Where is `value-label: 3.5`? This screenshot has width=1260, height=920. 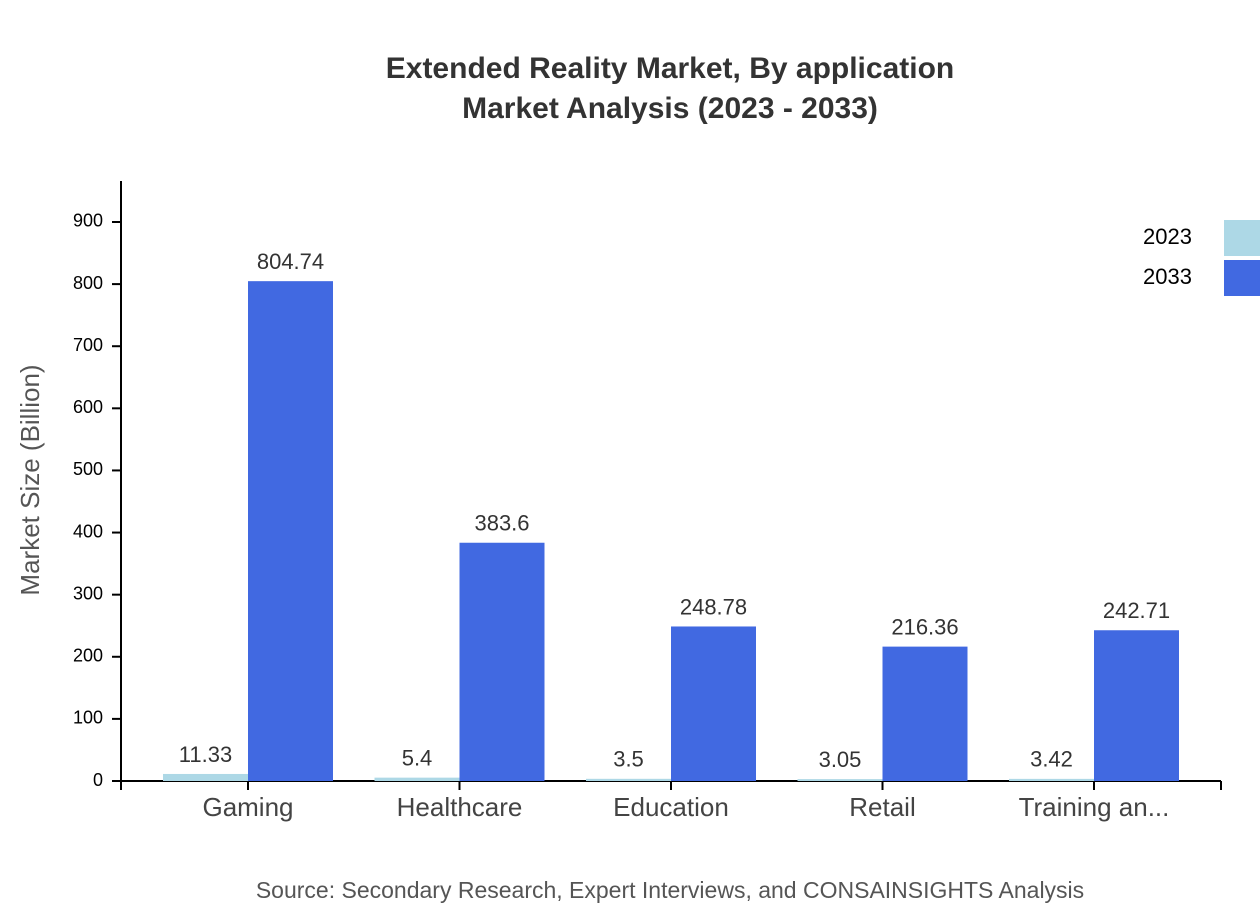 value-label: 3.5 is located at coordinates (628, 759).